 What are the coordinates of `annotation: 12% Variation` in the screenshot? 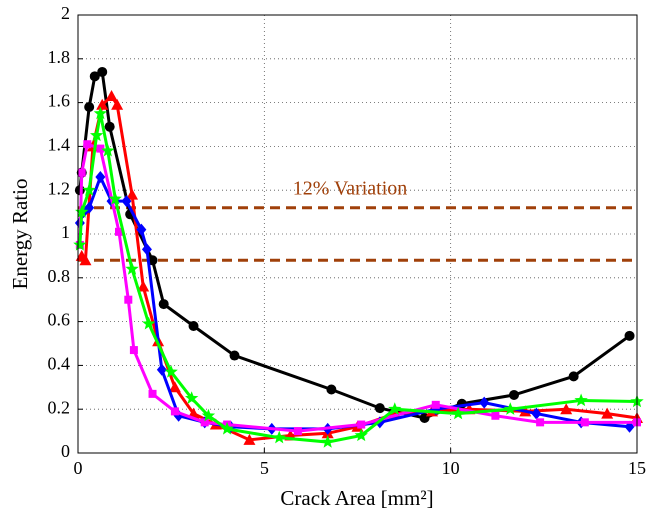 It's located at (350, 189).